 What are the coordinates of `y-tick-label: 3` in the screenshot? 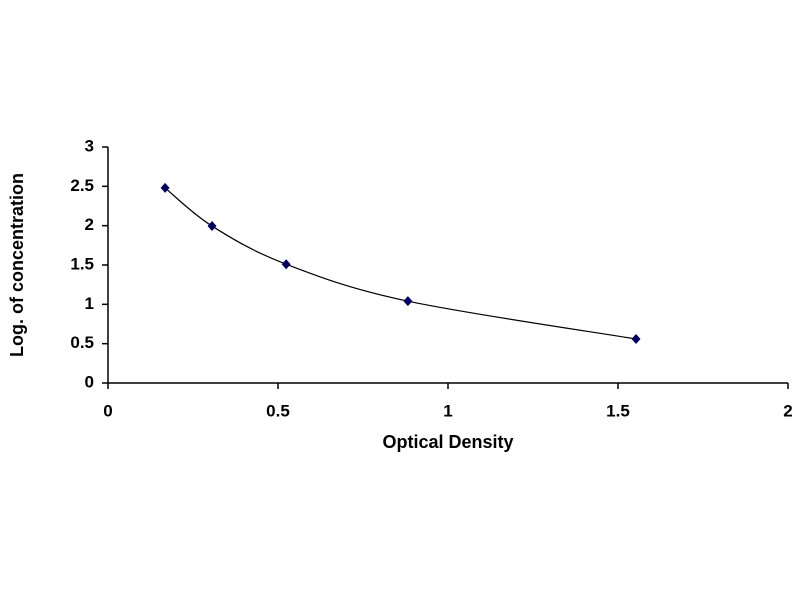 It's located at (89, 145).